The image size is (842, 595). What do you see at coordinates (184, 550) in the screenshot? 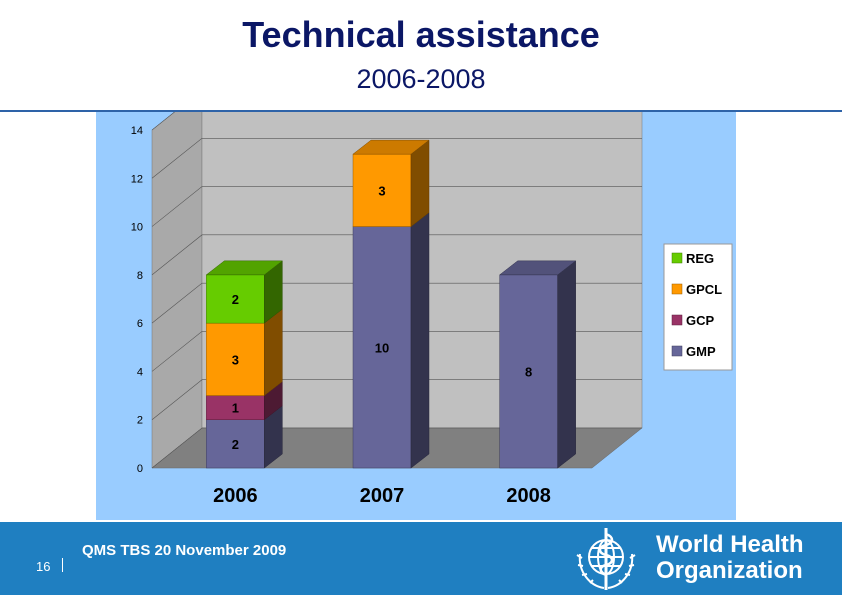
I see `footer-text: QMS TBS 20 November 2009` at bounding box center [184, 550].